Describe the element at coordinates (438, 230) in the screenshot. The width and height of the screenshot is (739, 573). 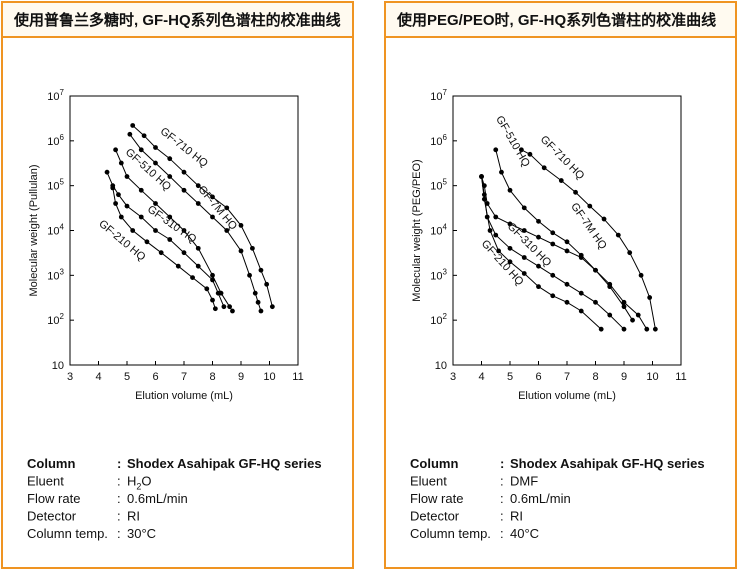
I see `y-tick-label: 10⁴` at that location.